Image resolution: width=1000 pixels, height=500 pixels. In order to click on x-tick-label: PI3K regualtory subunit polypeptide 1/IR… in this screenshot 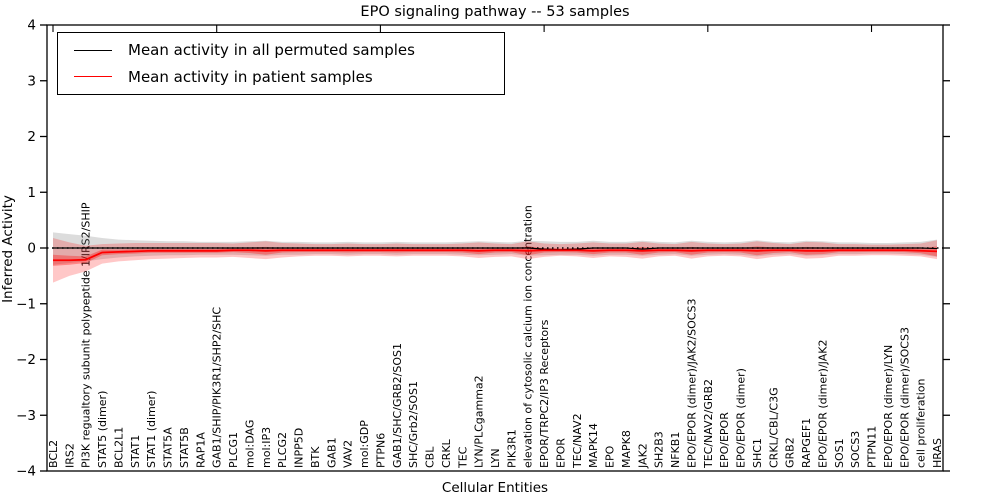, I will do `click(86, 335)`.